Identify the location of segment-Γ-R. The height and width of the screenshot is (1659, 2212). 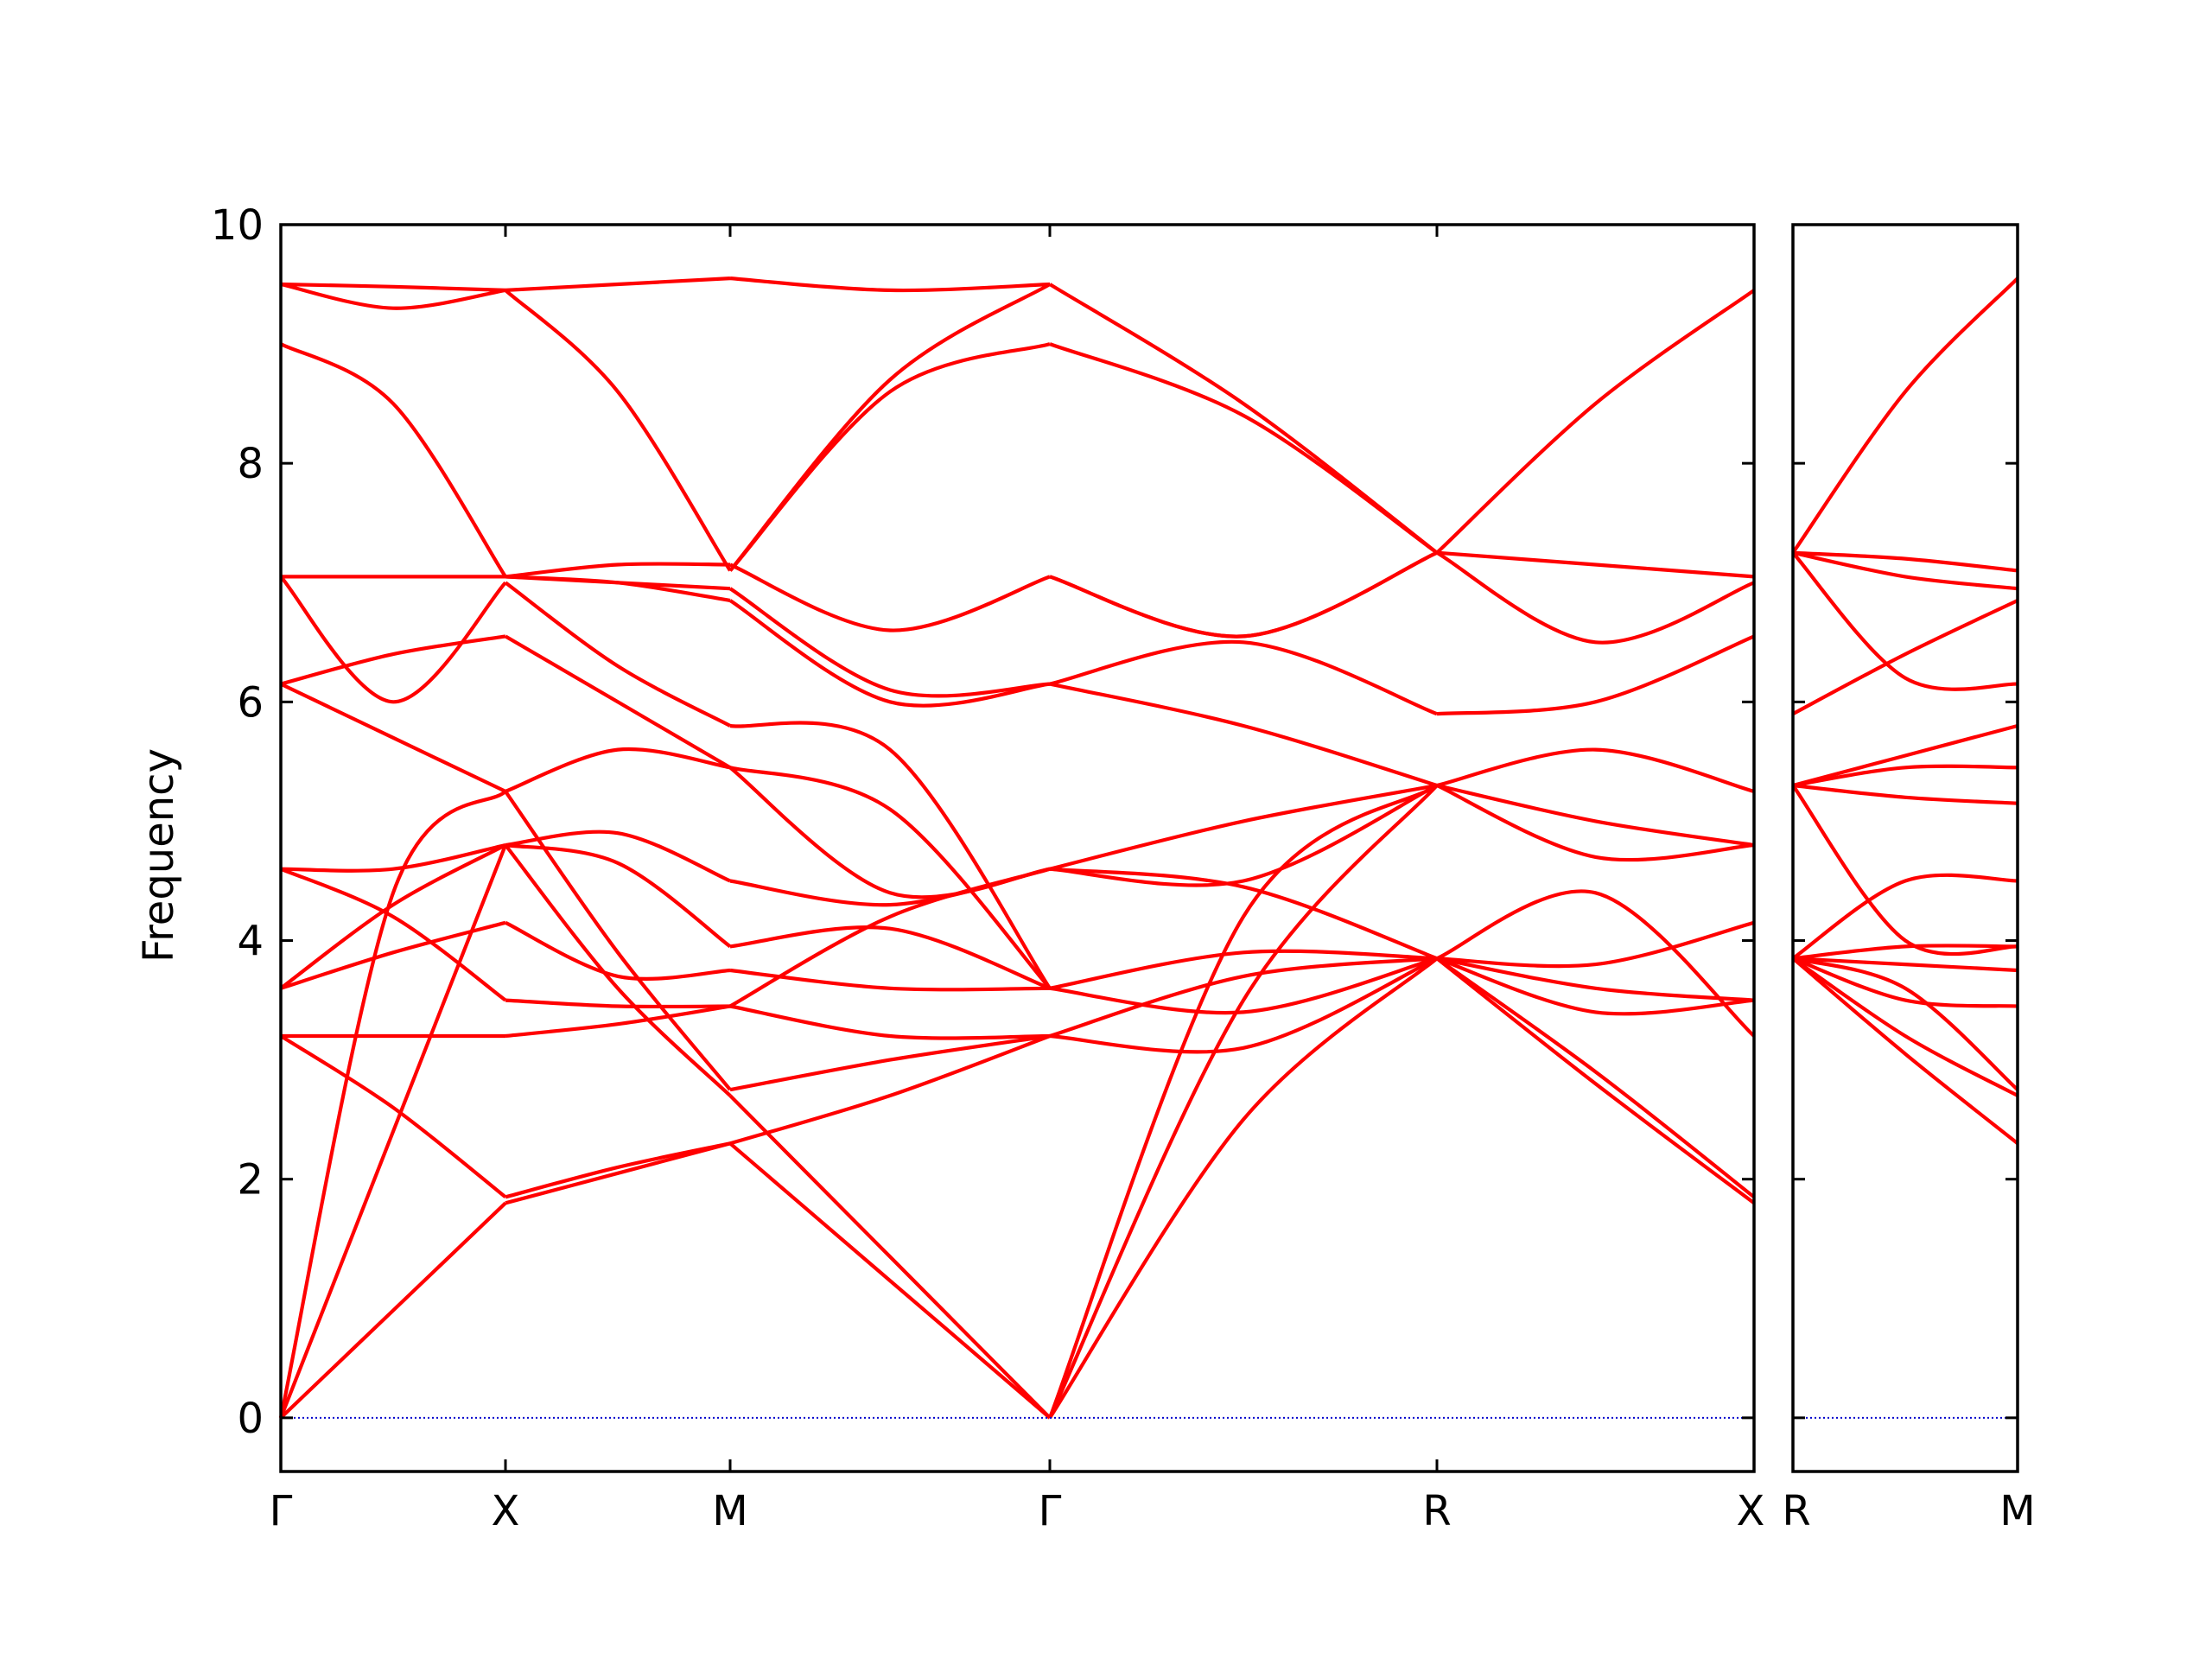
(1243, 851).